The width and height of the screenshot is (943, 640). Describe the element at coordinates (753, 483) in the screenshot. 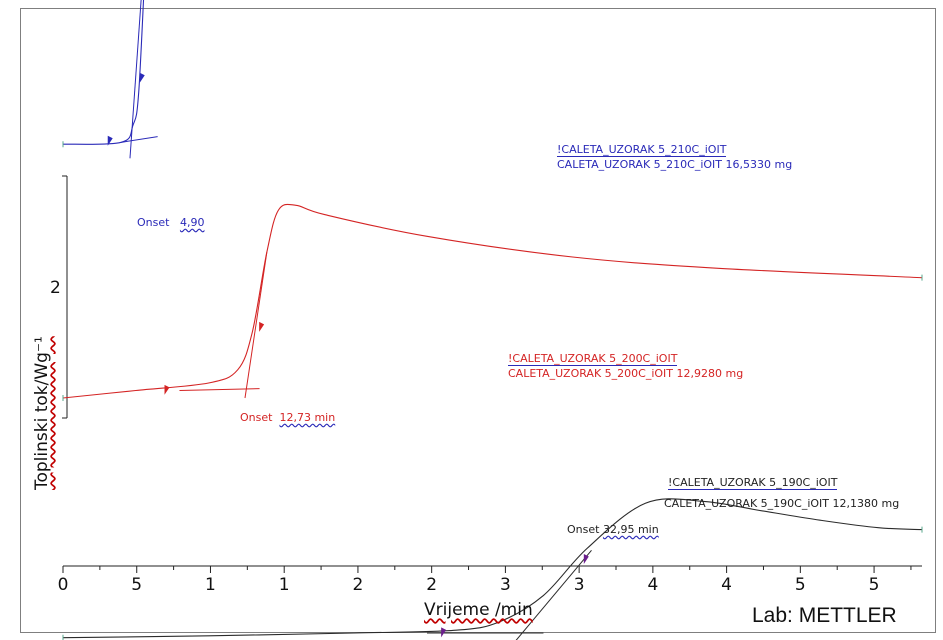

I see `dark-sample-name: !CALETA_UZORAK 5_190C_iOIT` at that location.